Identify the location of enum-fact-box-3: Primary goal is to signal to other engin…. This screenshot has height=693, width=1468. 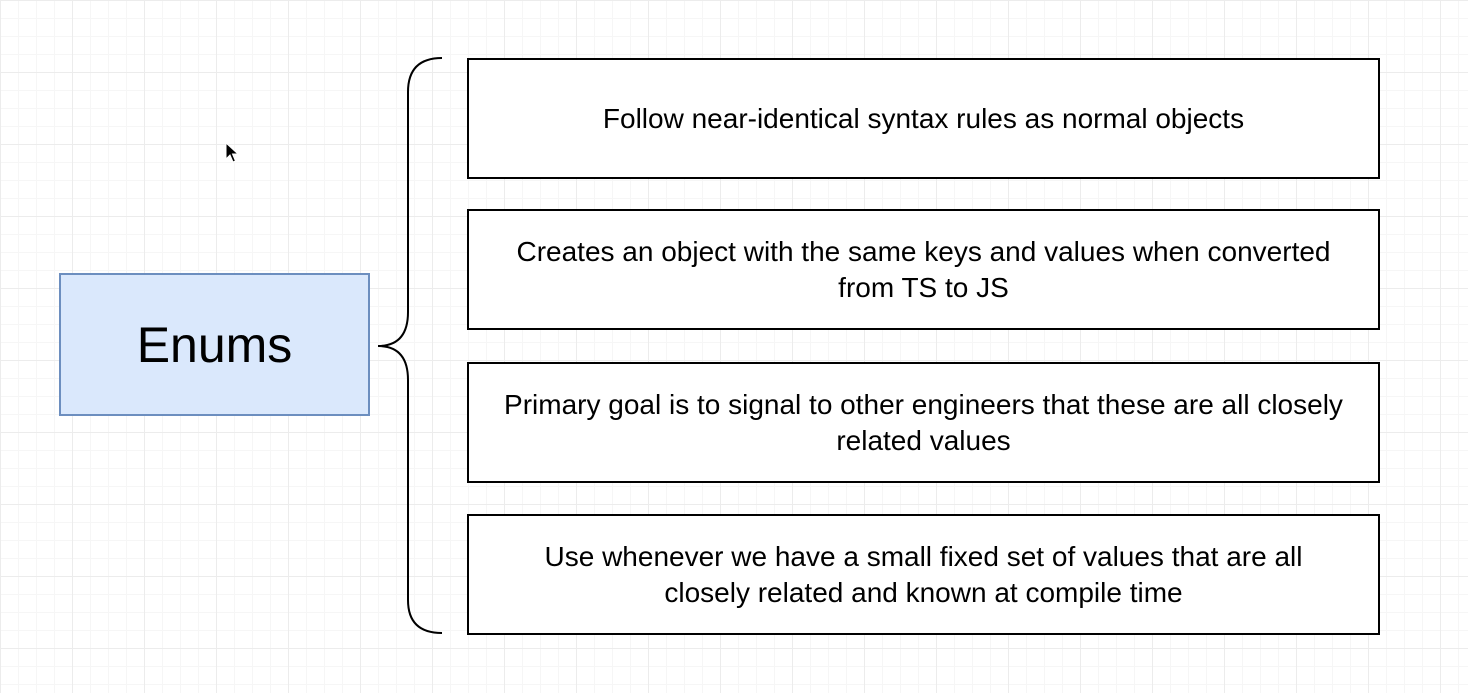
(923, 422).